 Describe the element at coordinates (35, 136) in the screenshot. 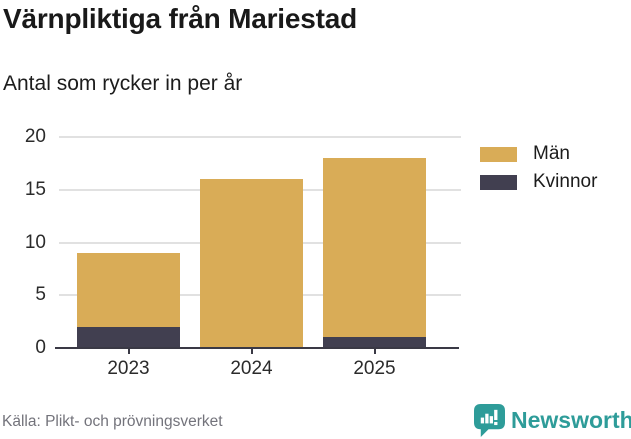

I see `y-tick-label-20: 20` at that location.